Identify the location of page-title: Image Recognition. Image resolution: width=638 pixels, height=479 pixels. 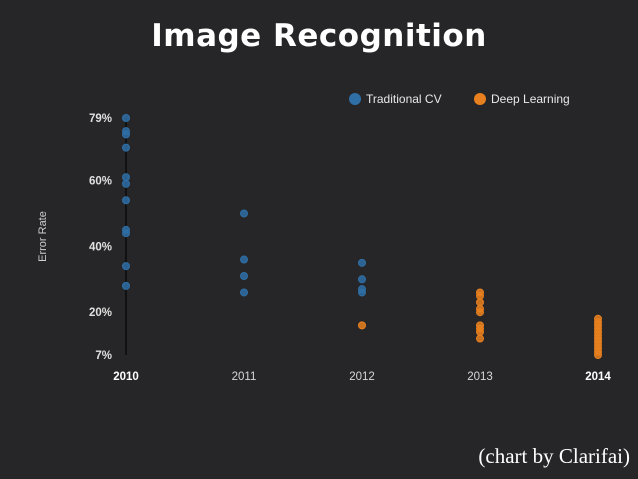
(319, 36).